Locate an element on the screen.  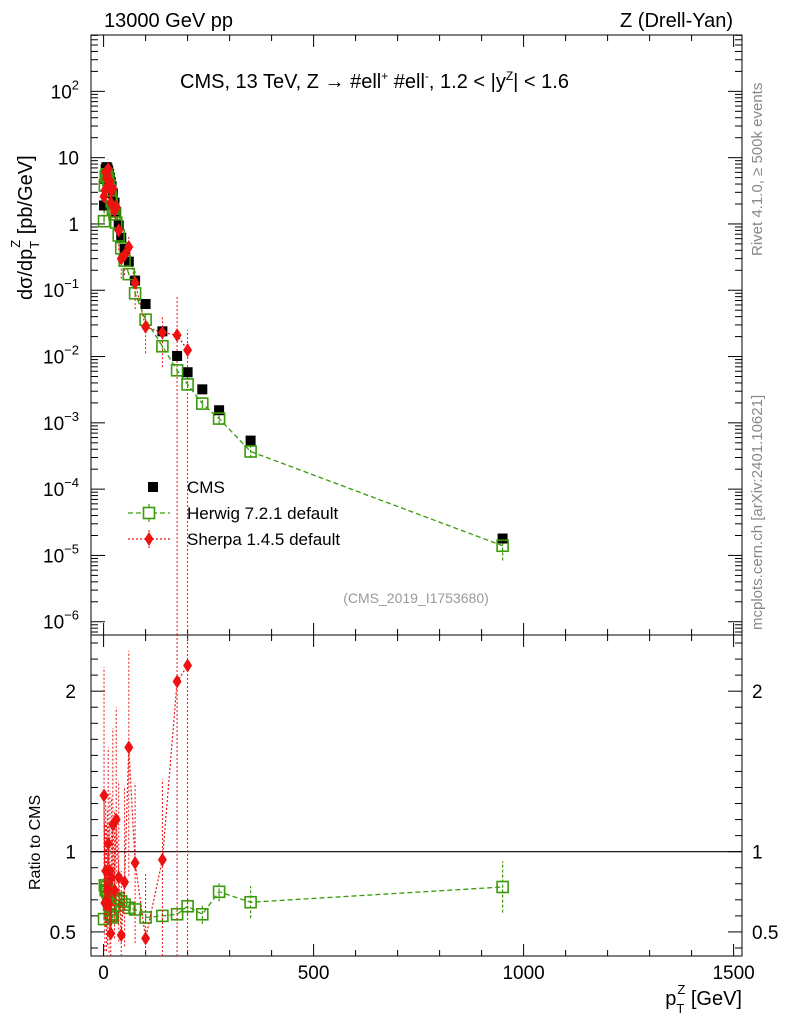
ratio-tick-label-right: 2 is located at coordinates (757, 692).